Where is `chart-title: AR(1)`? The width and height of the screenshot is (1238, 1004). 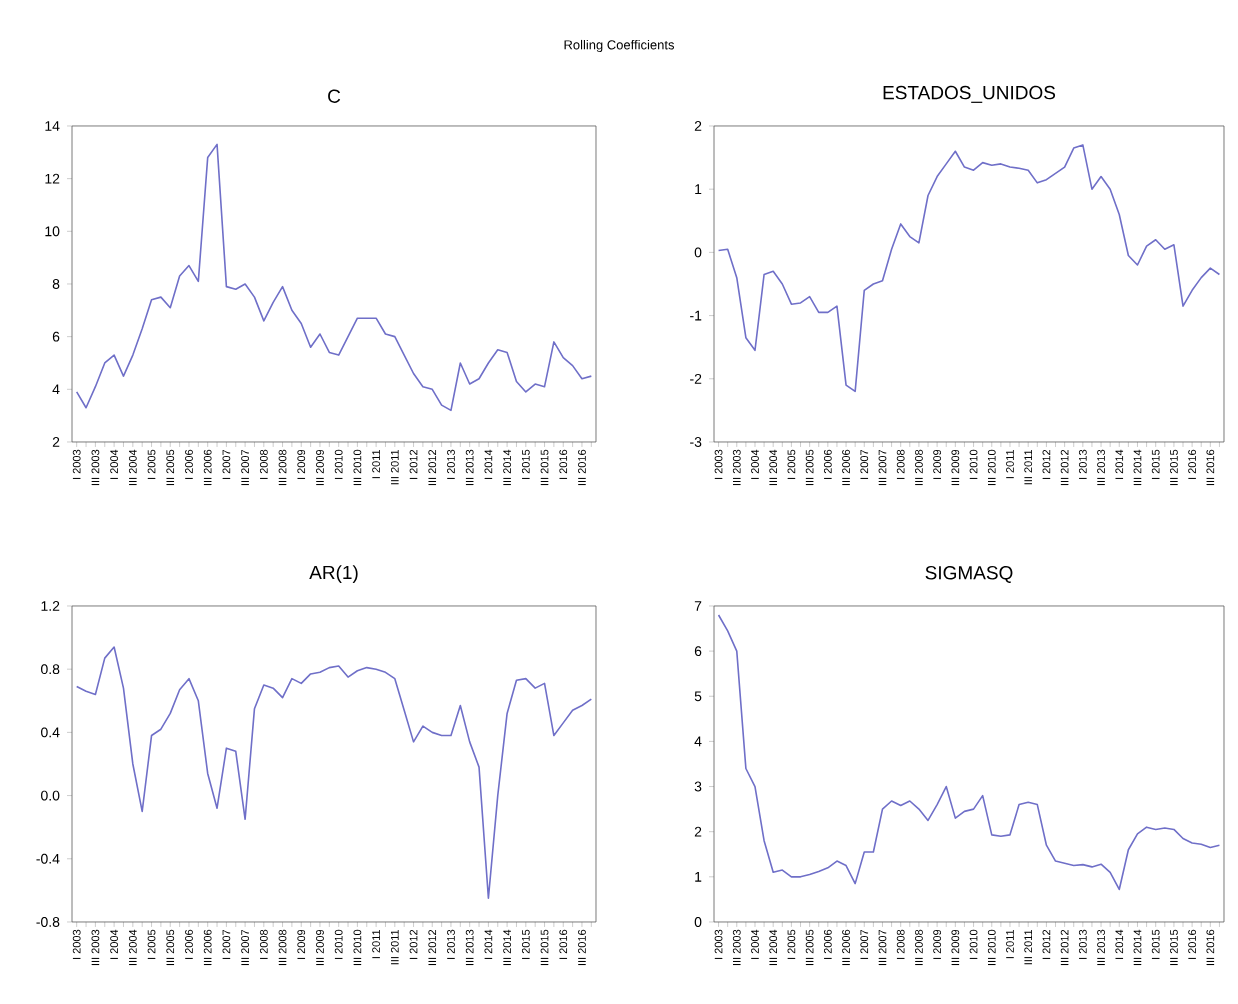
chart-title: AR(1) is located at coordinates (333, 574).